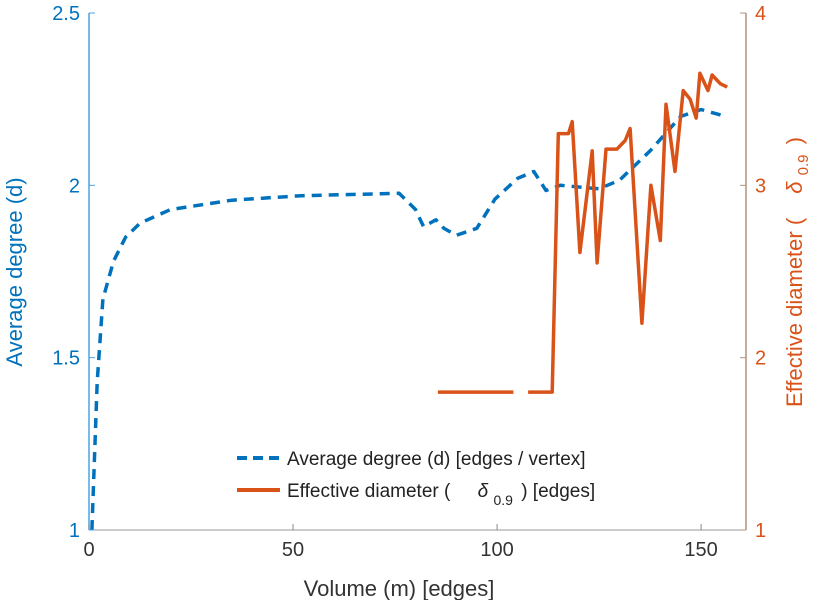 This screenshot has width=821, height=600. I want to click on left-y-axis-label: Average degree (d), so click(14, 271).